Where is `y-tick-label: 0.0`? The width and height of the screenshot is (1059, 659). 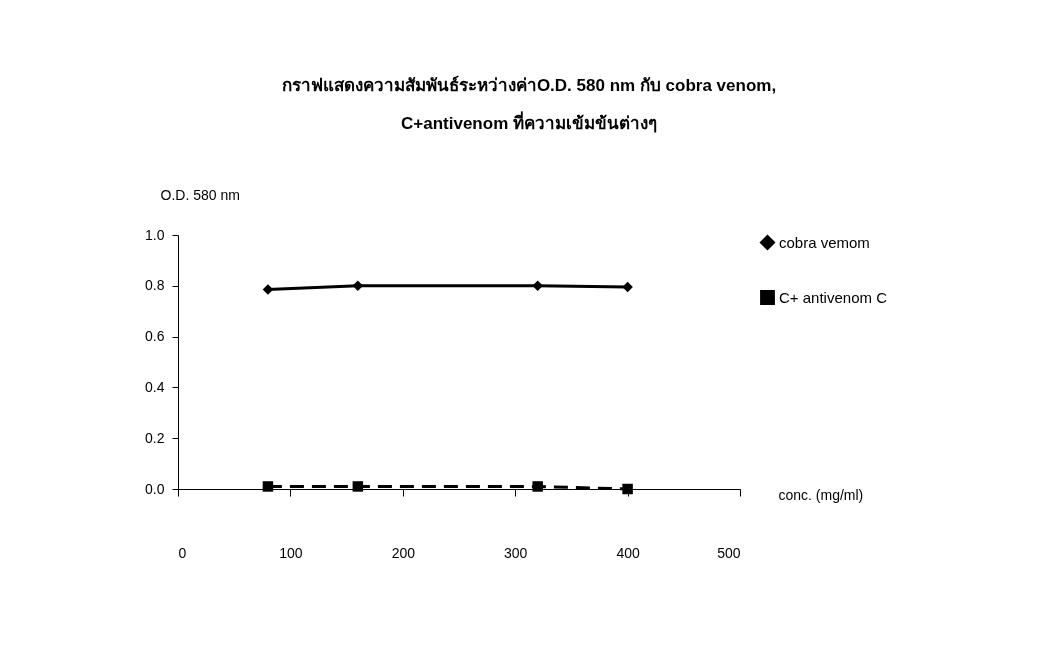
y-tick-label: 0.0 is located at coordinates (155, 488).